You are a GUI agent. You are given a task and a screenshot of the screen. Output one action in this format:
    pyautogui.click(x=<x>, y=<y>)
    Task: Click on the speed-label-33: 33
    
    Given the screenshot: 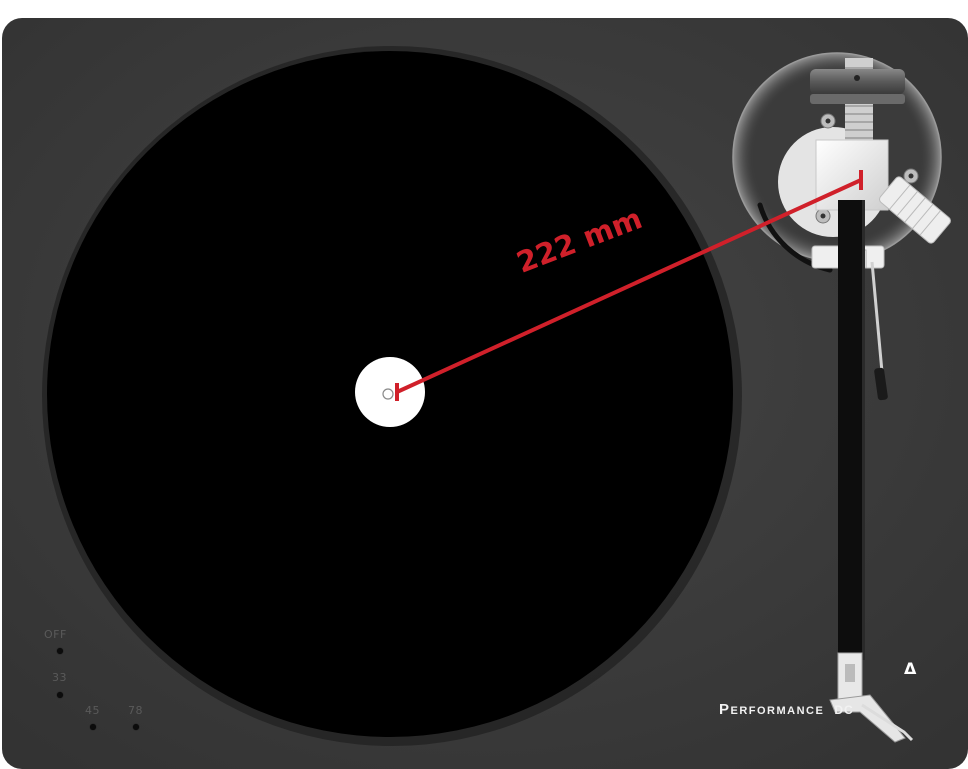 What is the action you would take?
    pyautogui.click(x=59, y=677)
    